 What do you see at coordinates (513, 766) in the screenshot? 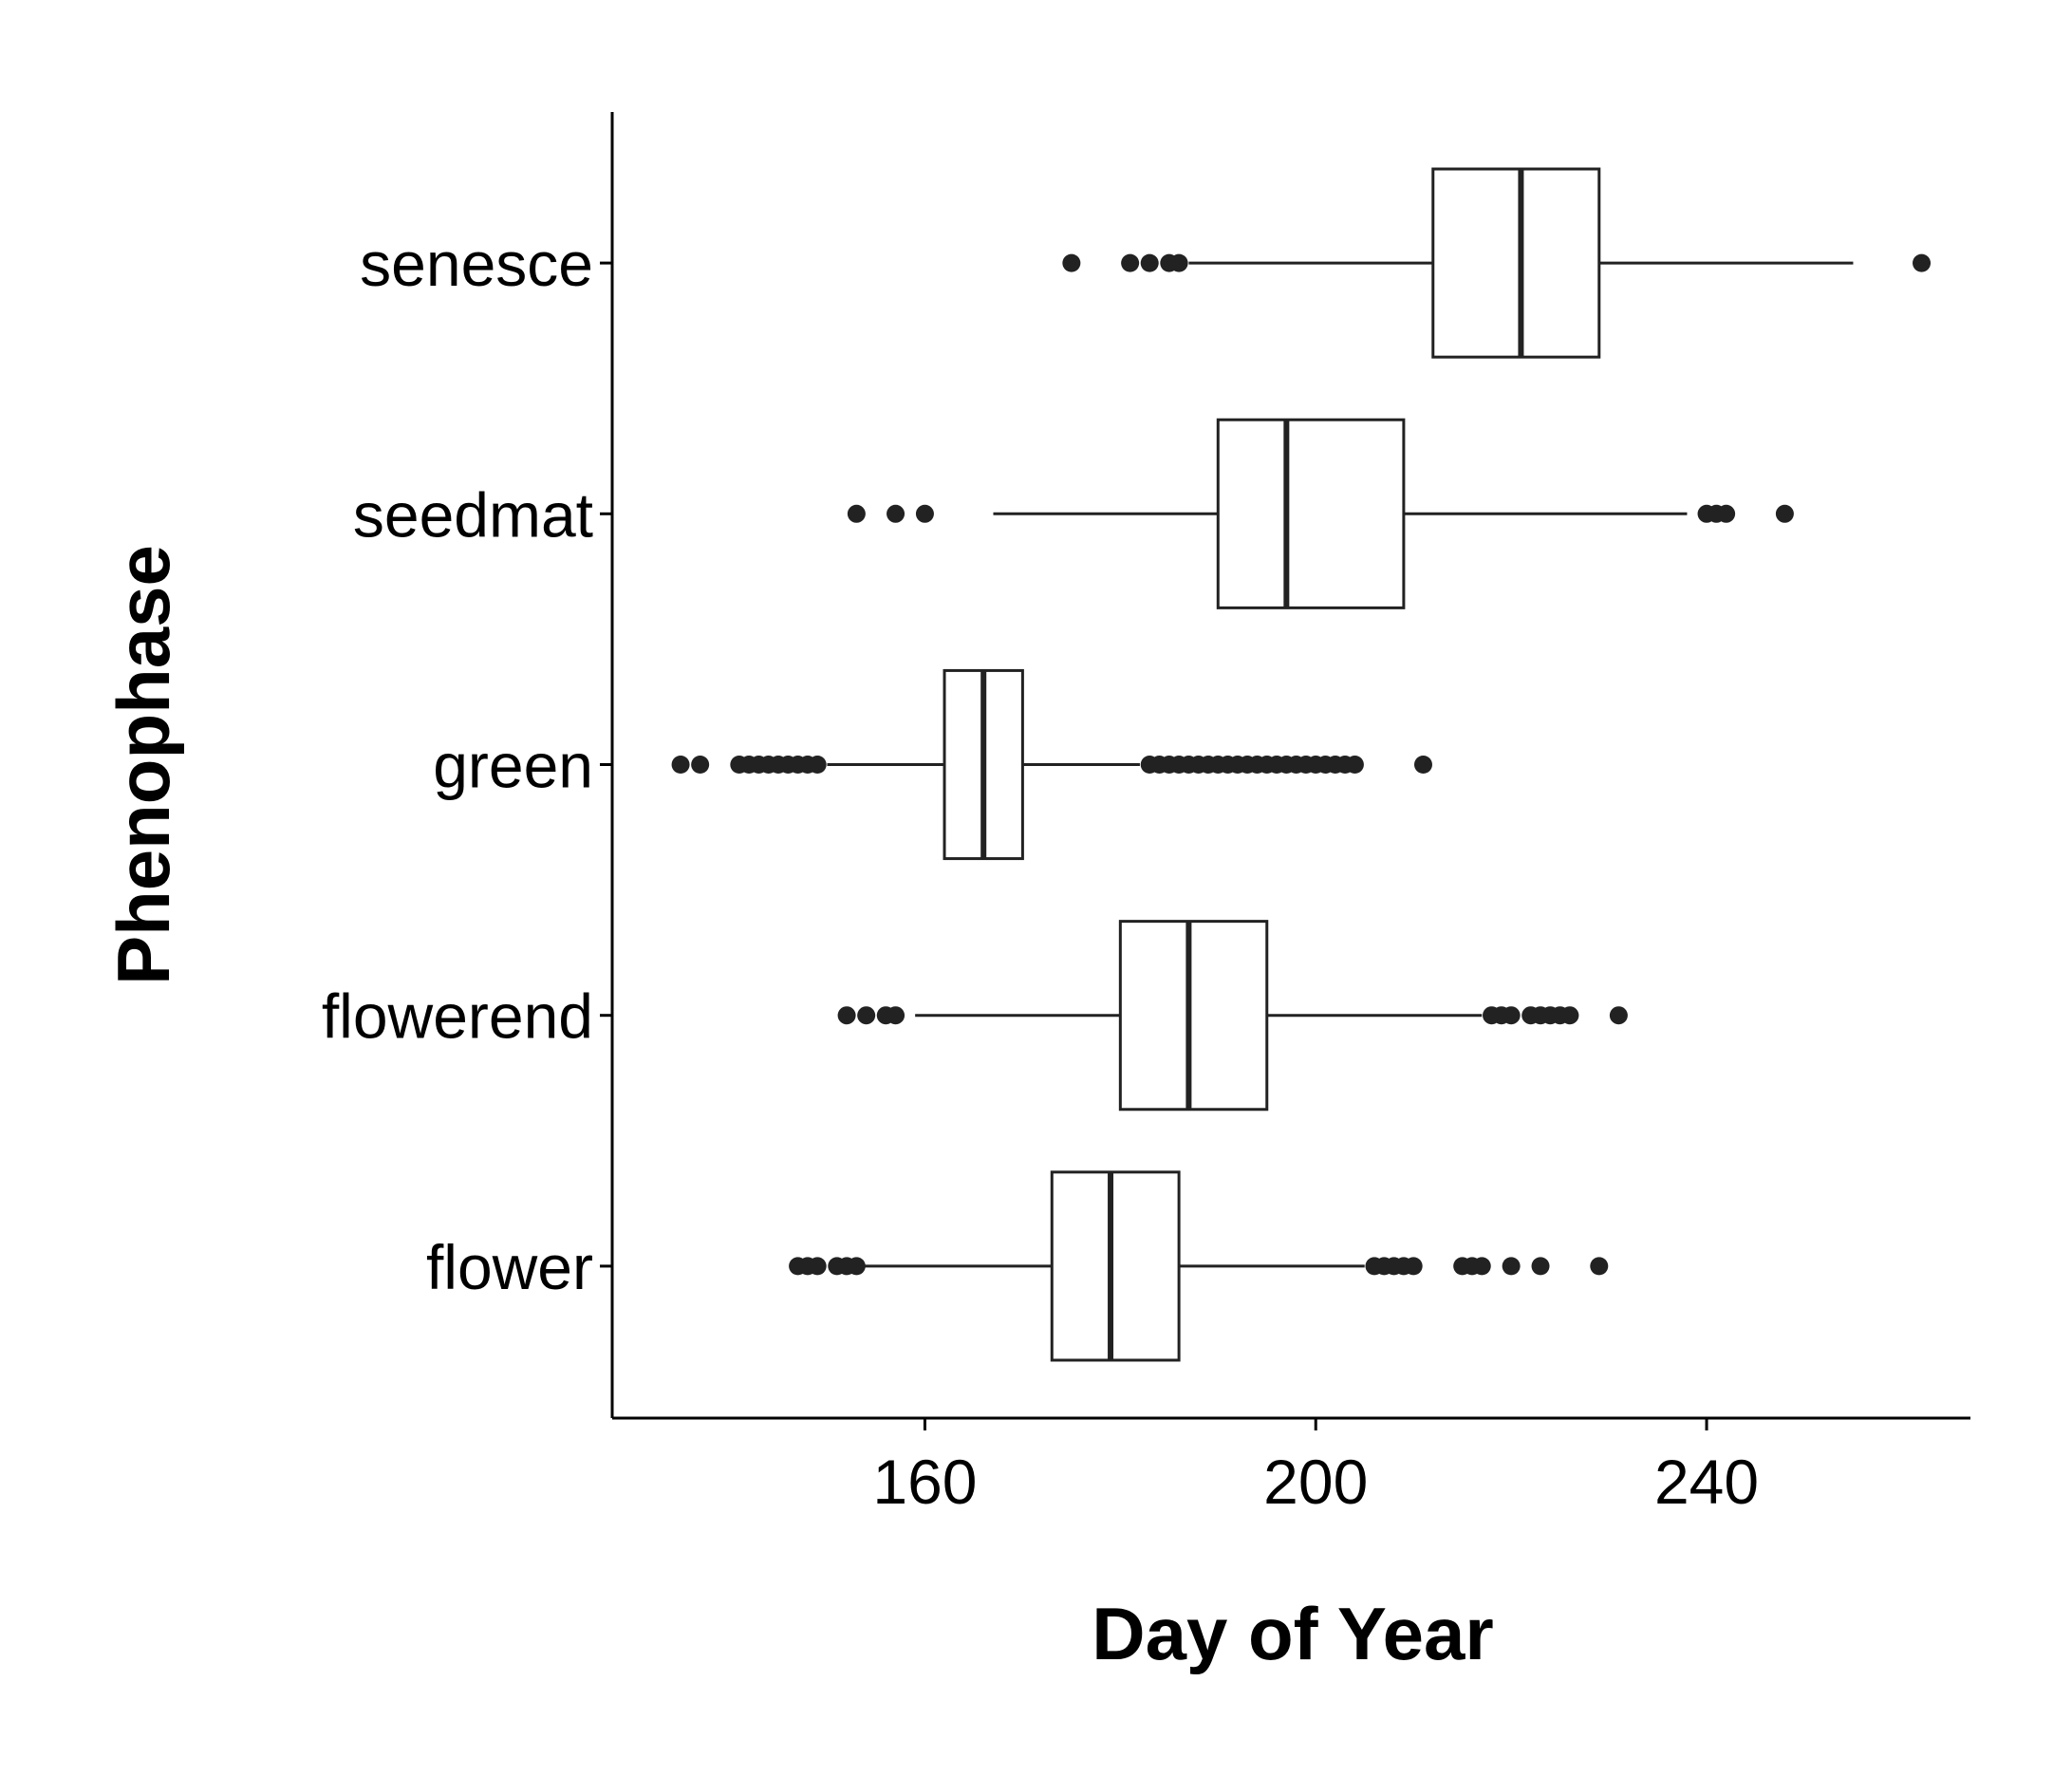
I see `y-tick-label-green: green` at bounding box center [513, 766].